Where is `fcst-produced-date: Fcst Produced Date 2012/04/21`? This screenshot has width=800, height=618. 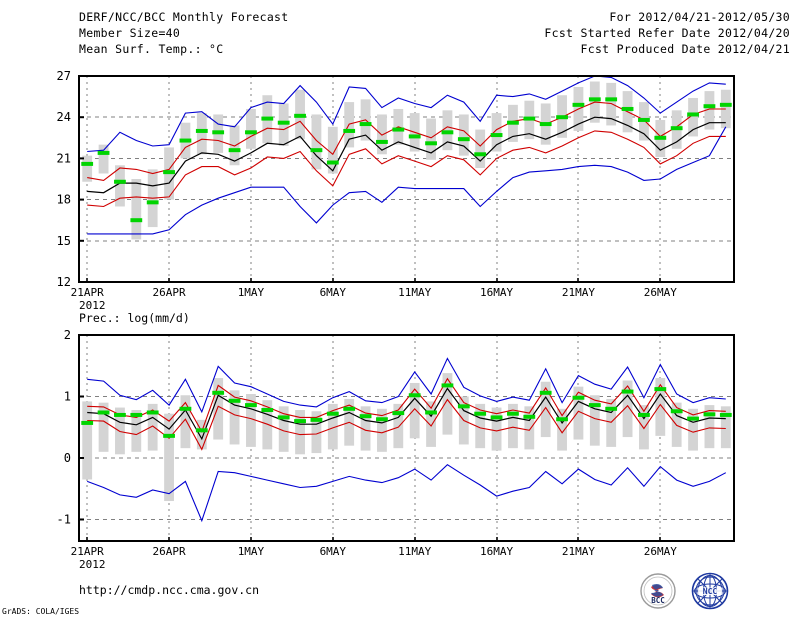 fcst-produced-date: Fcst Produced Date 2012/04/21 is located at coordinates (685, 49).